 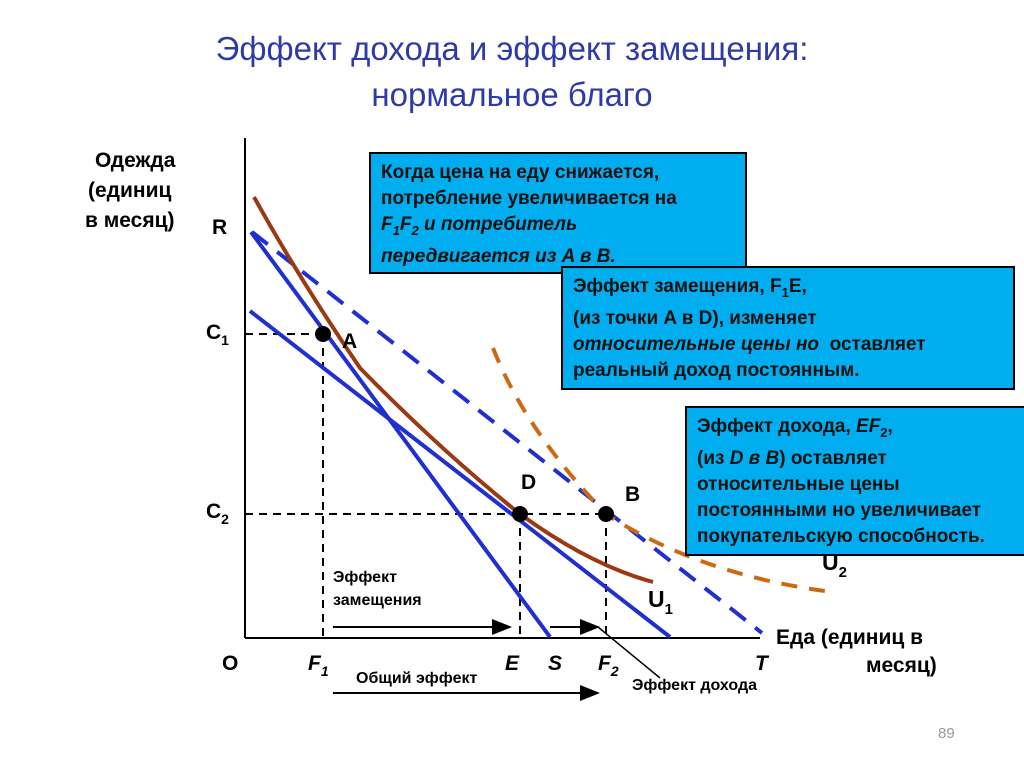 I want to click on callout2-line1: Эффект замещения, F1E,, so click(x=788, y=290).